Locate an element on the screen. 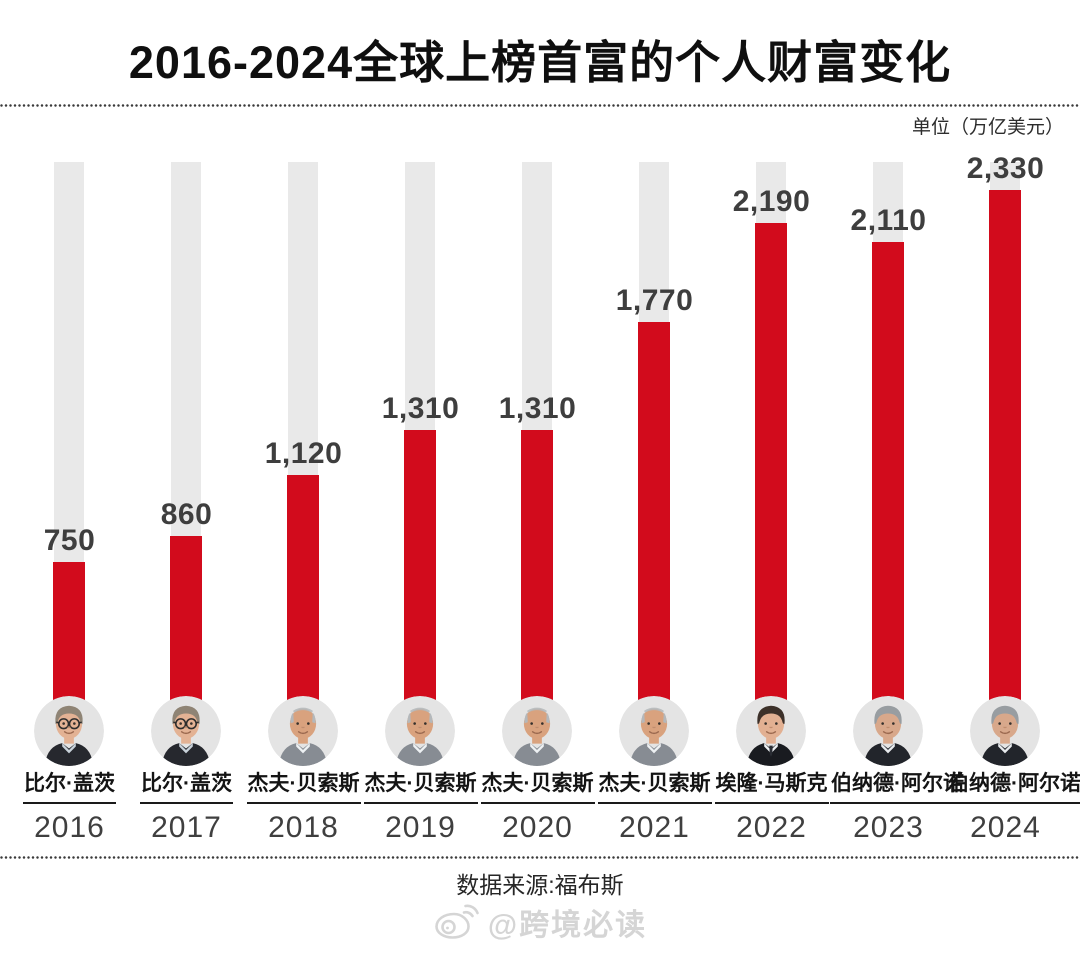  bar-column-2022: 2,190 埃隆·马斯克 2022 is located at coordinates (771, 507).